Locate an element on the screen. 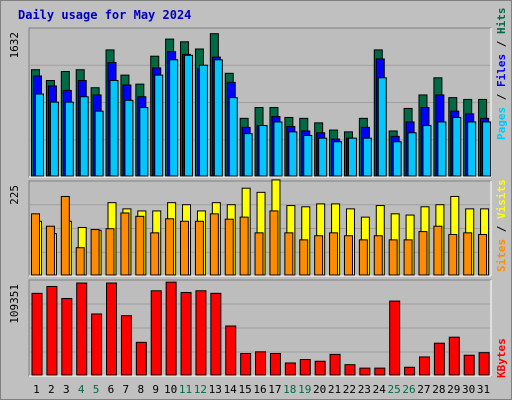 The height and width of the screenshot is (400, 512). chart-title: Daily usage for May 2024 is located at coordinates (104, 15).